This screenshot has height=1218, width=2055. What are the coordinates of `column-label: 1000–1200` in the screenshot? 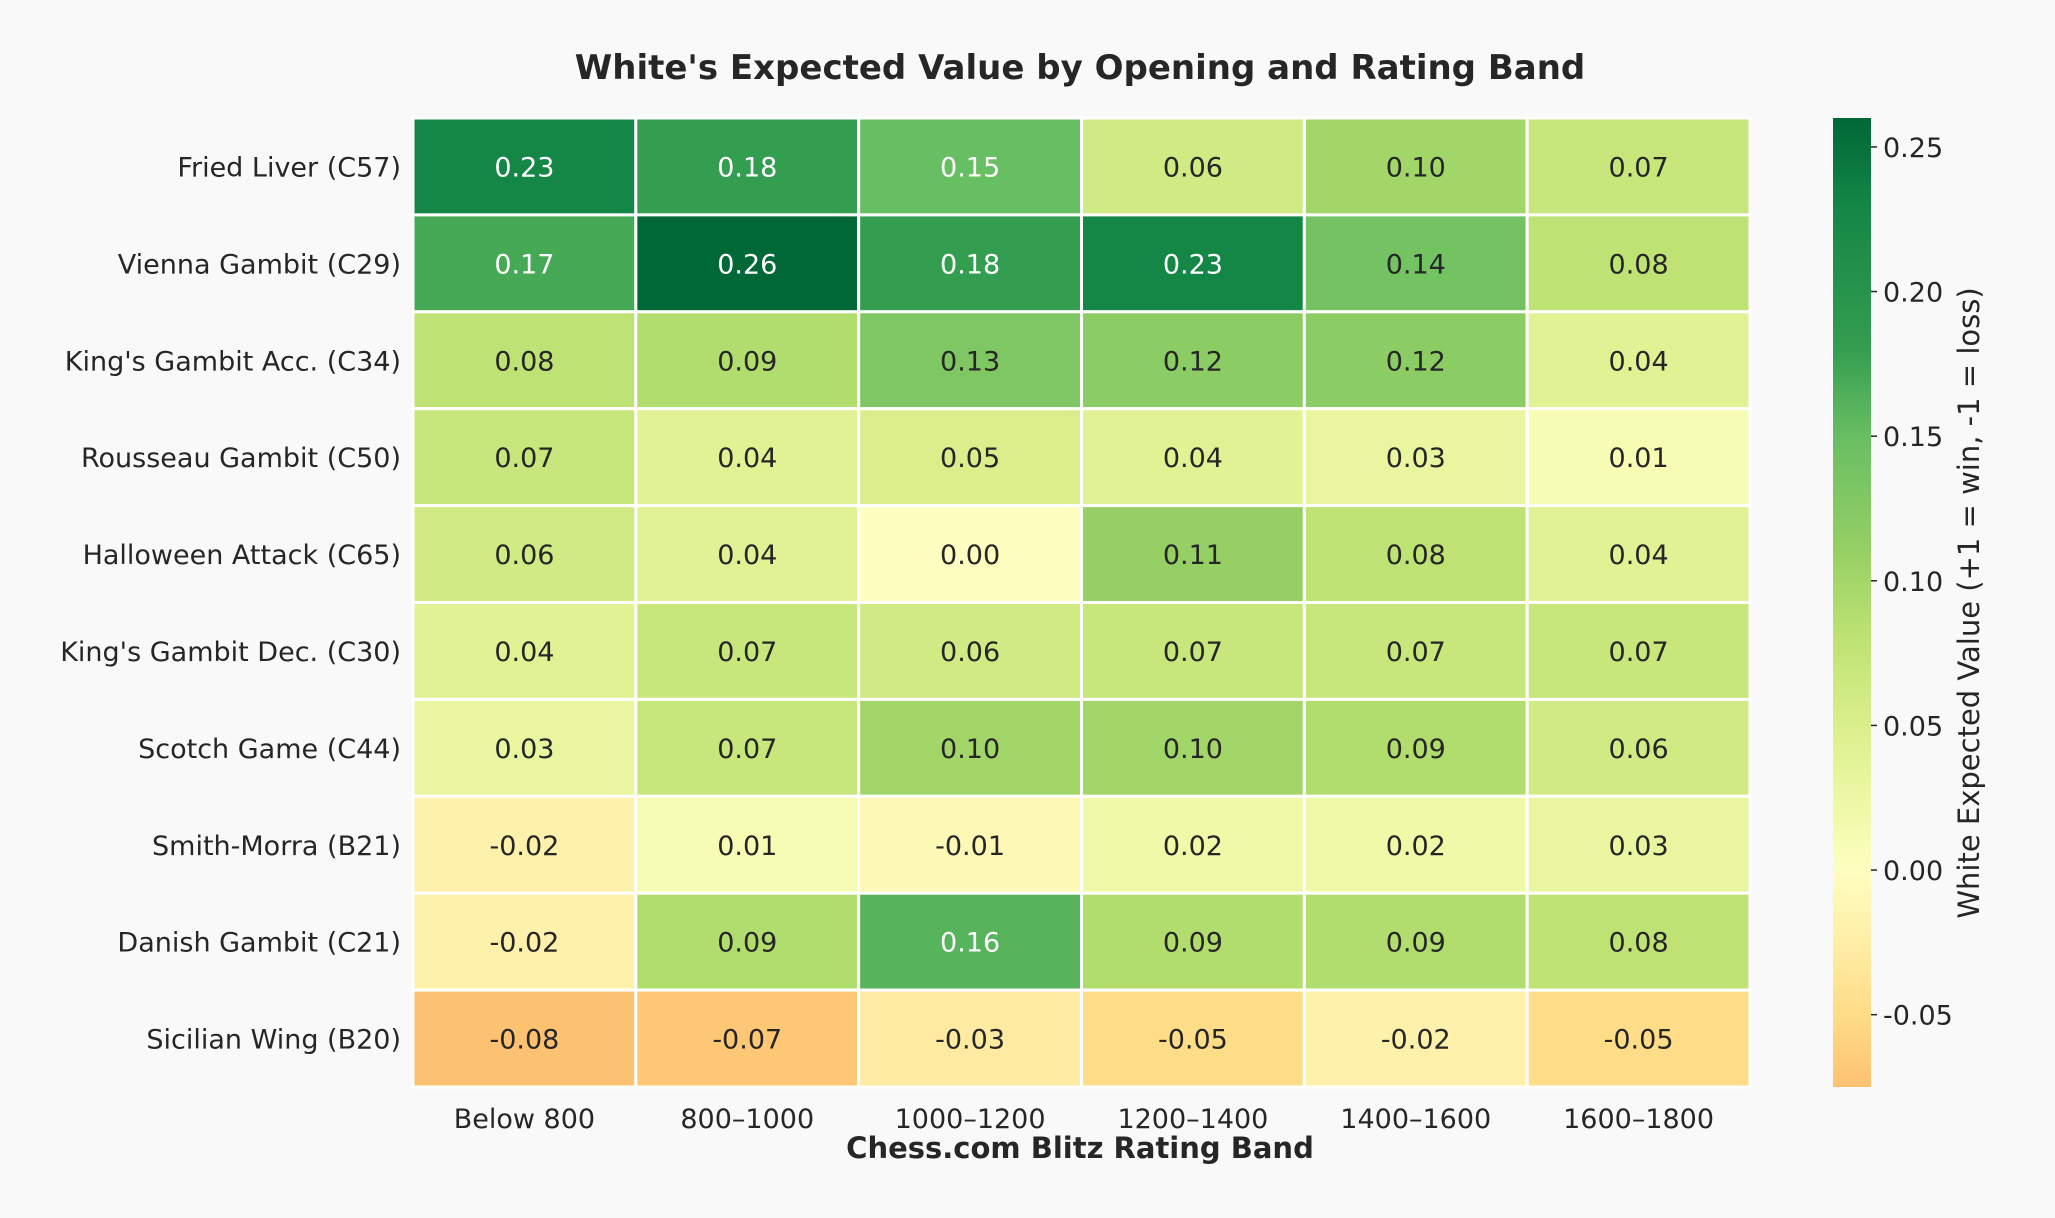 It's located at (970, 1119).